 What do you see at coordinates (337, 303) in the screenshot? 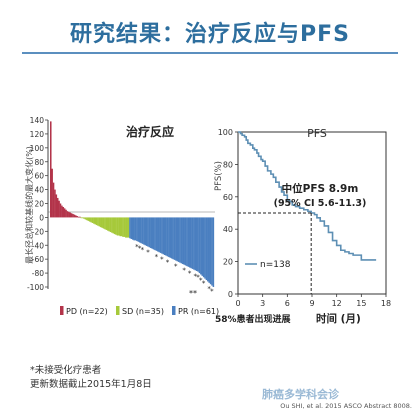
I see `pfs-x-tick-label-4: 12` at bounding box center [337, 303].